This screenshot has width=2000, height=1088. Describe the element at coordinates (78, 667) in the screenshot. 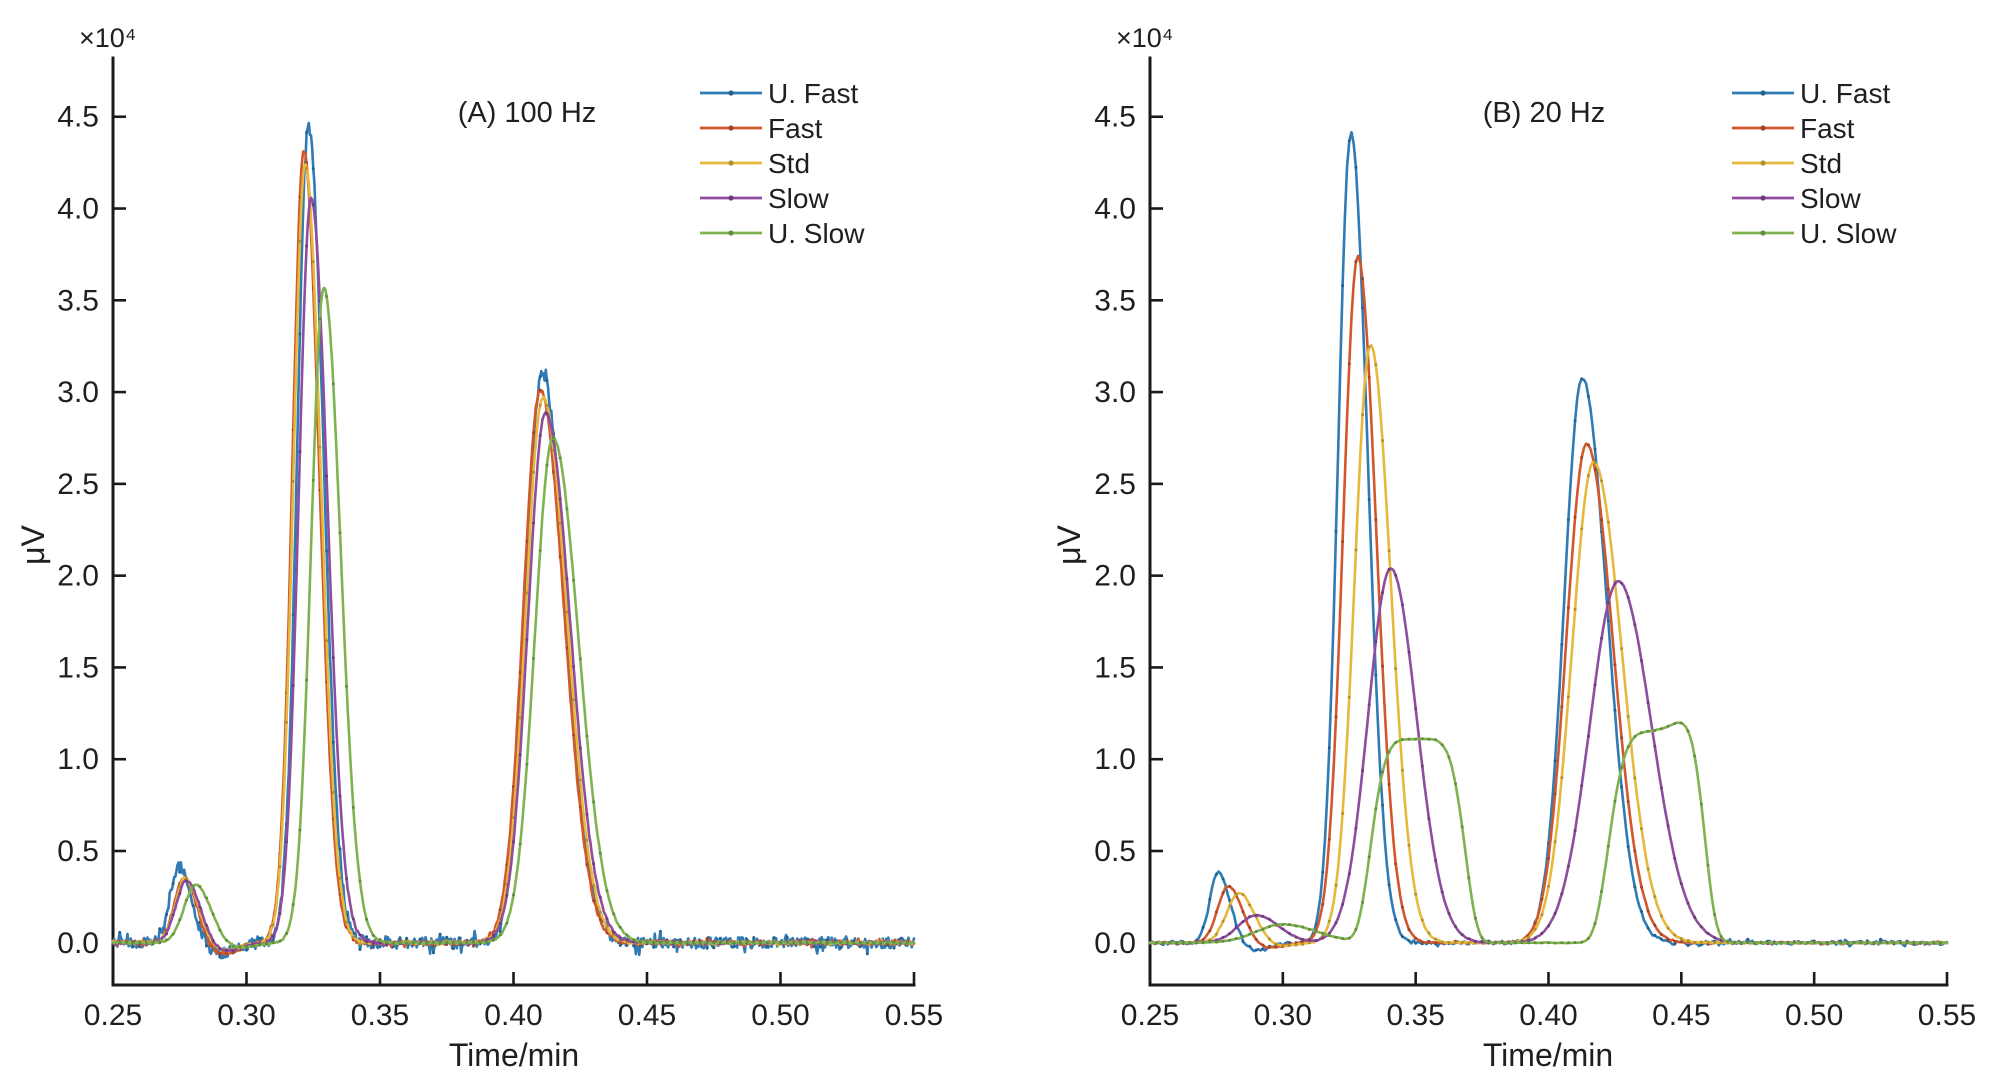

I see `y-tick-label: 1.5` at that location.